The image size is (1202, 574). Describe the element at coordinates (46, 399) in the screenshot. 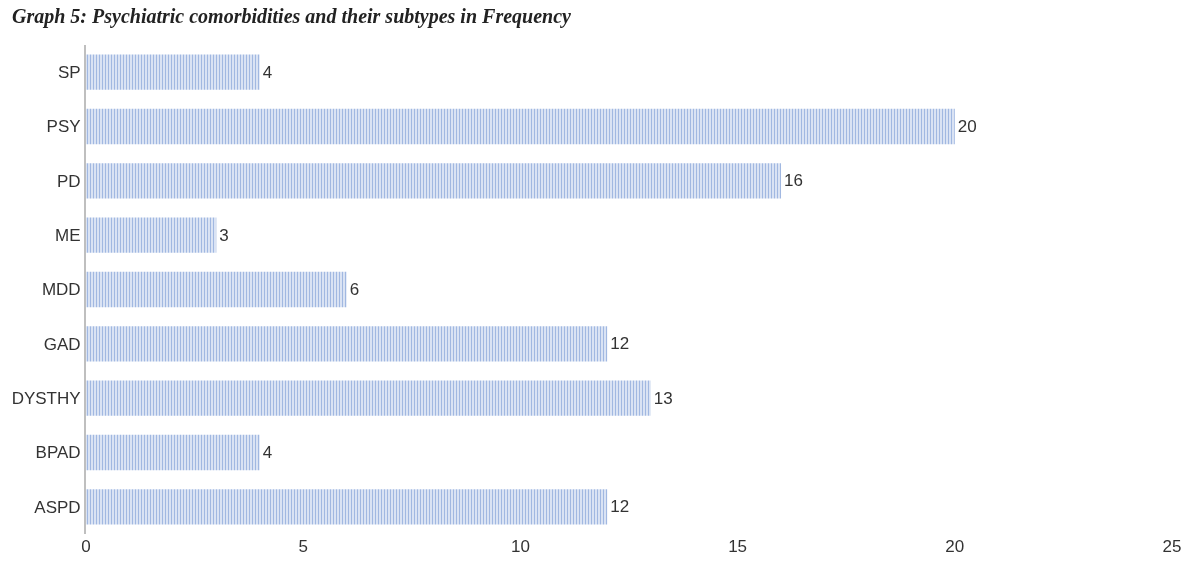

I see `y-tick-label: DYSTHY` at that location.